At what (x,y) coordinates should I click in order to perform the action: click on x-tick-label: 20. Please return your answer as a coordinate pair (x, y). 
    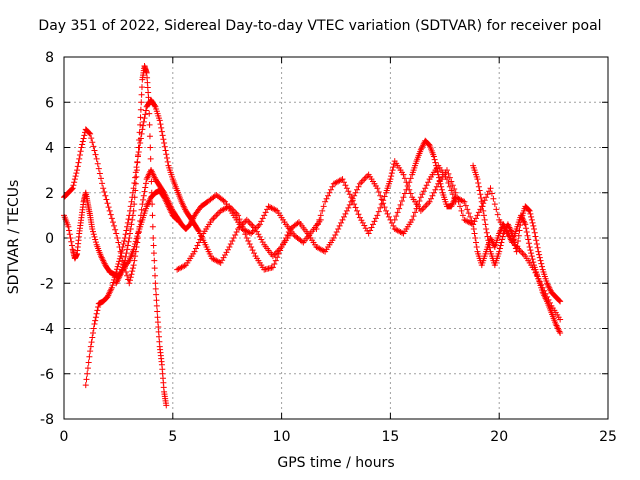
    Looking at the image, I should click on (499, 437).